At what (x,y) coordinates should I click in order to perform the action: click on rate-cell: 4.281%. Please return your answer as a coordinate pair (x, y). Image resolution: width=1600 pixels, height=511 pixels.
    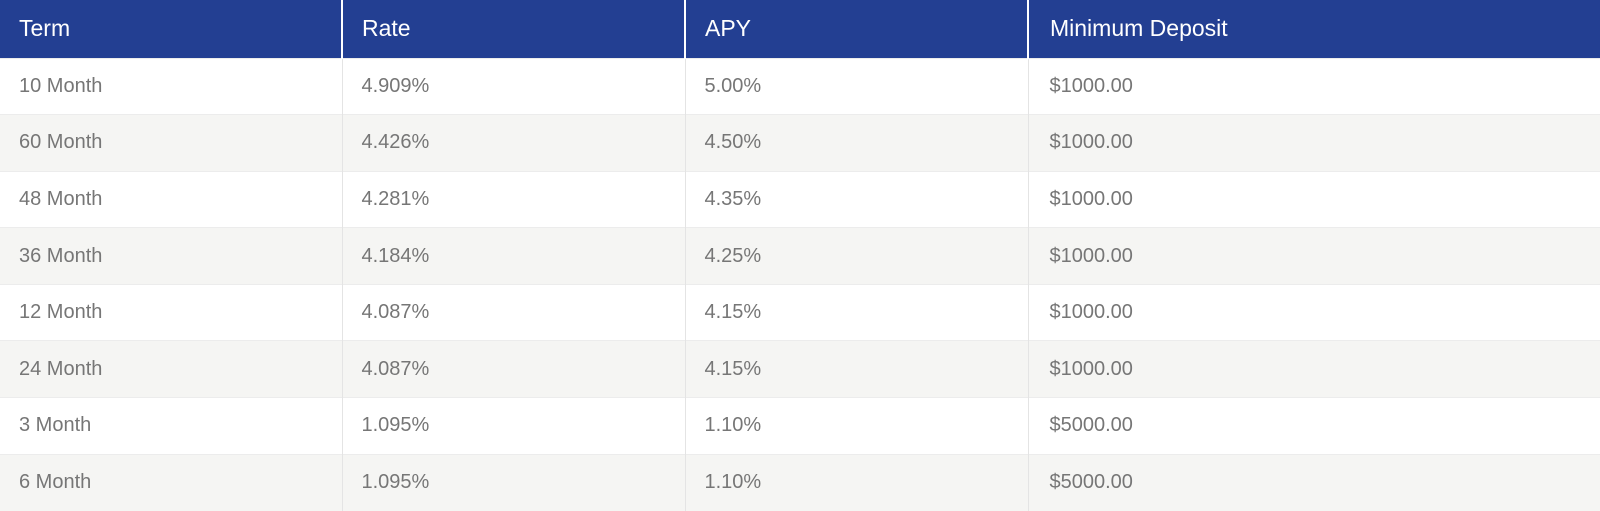
    Looking at the image, I should click on (514, 199).